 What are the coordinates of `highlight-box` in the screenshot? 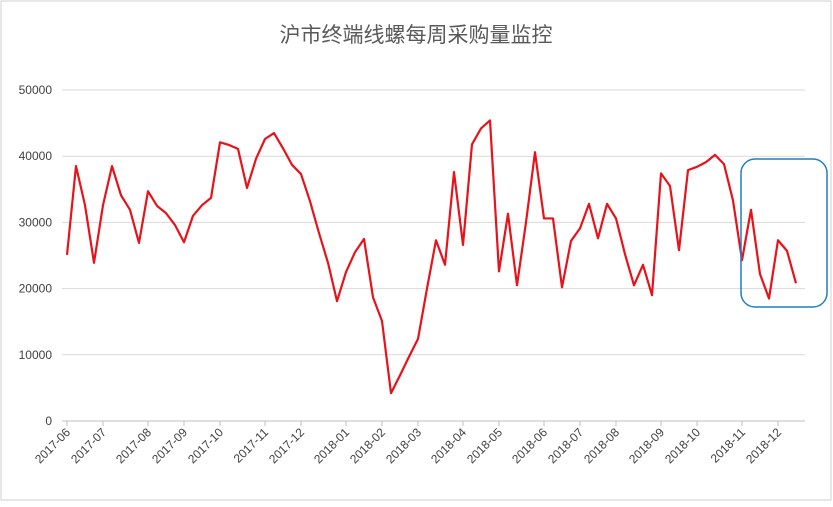 It's located at (784, 233).